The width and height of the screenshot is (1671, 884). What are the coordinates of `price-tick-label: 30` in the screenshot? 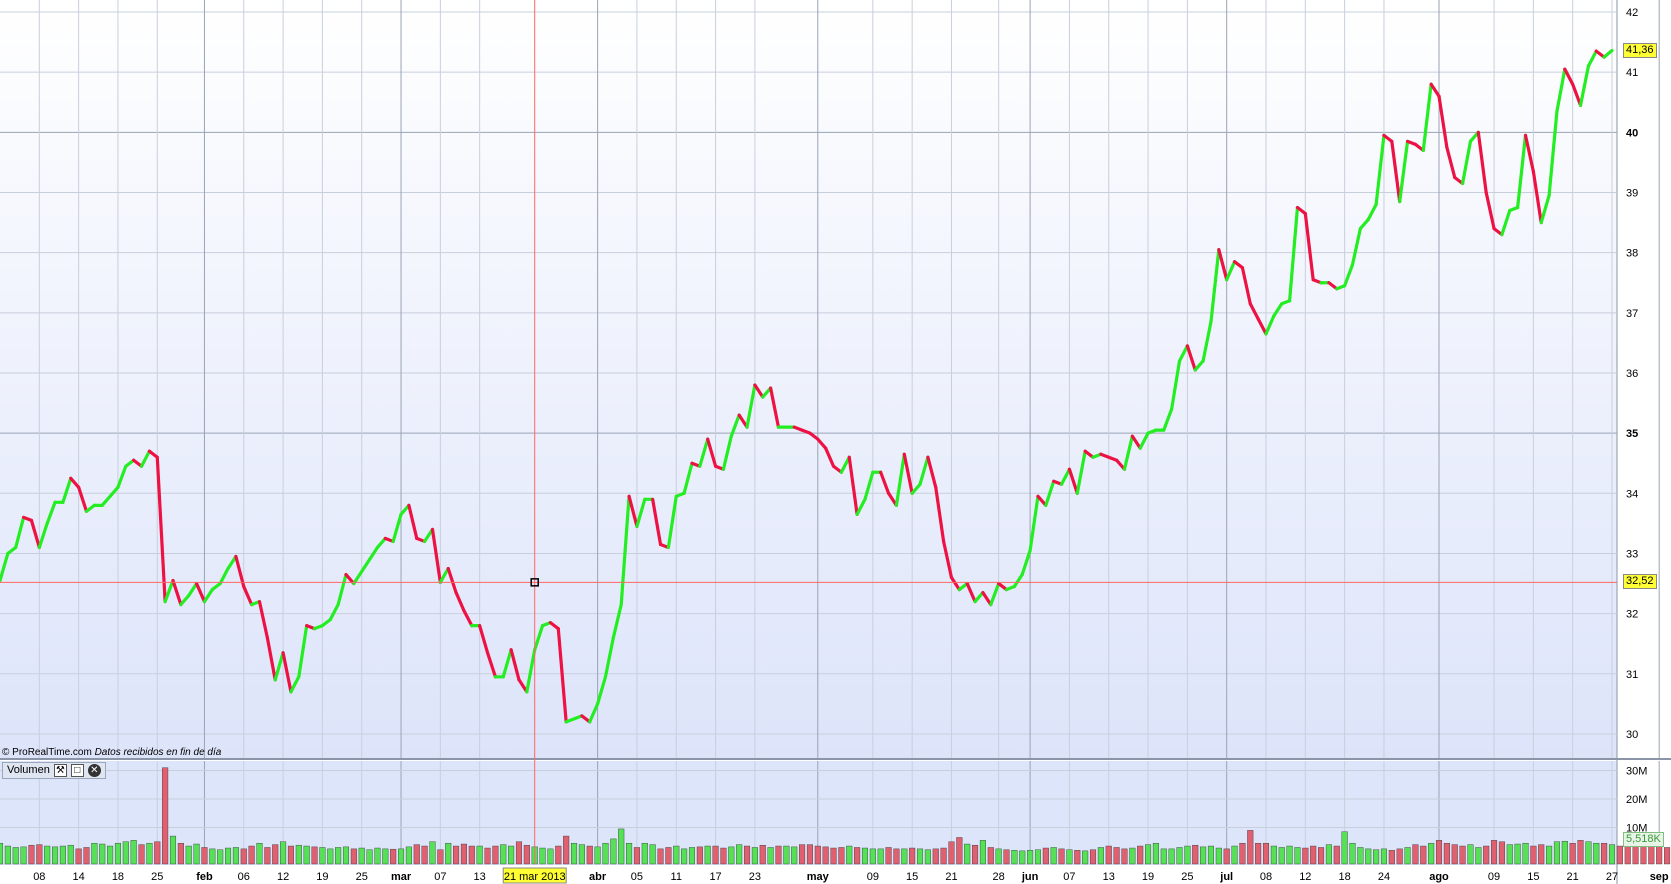 It's located at (1632, 735).